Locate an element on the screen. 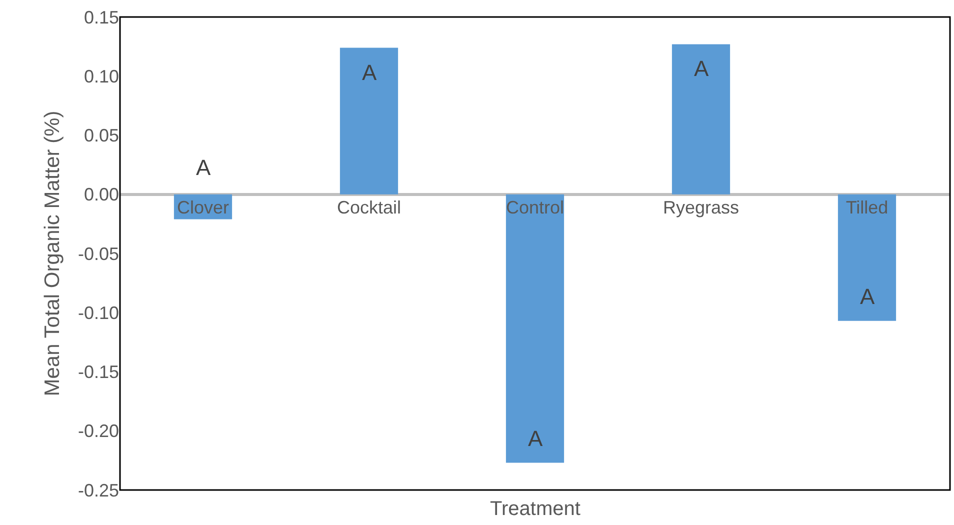 The width and height of the screenshot is (954, 525). y-tick-label: 0.05 is located at coordinates (101, 136).